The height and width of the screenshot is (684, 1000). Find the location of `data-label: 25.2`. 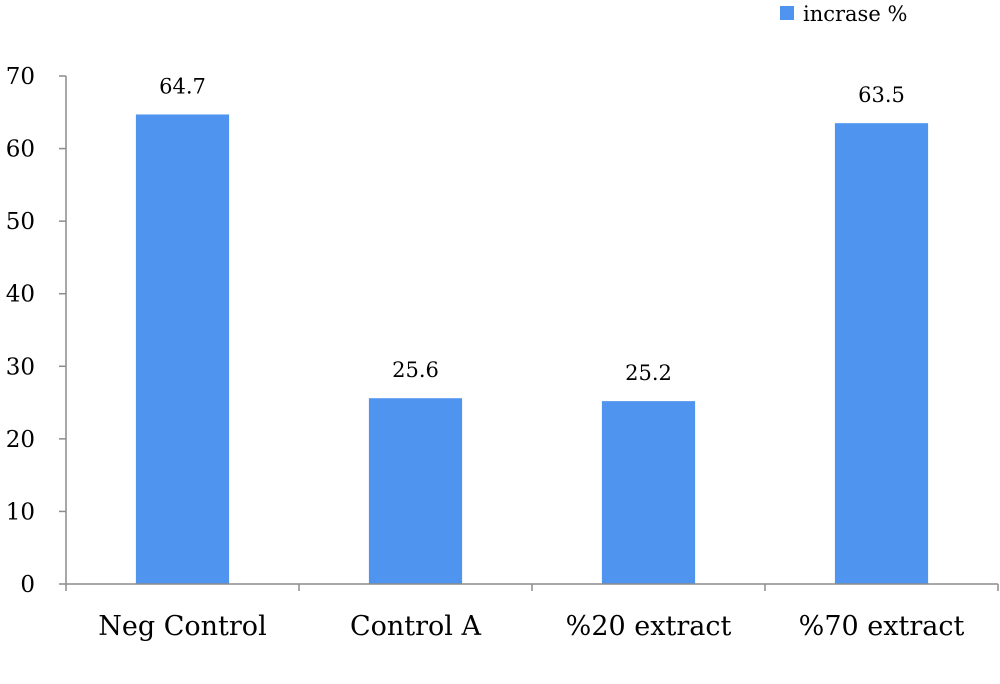

data-label: 25.2 is located at coordinates (648, 373).